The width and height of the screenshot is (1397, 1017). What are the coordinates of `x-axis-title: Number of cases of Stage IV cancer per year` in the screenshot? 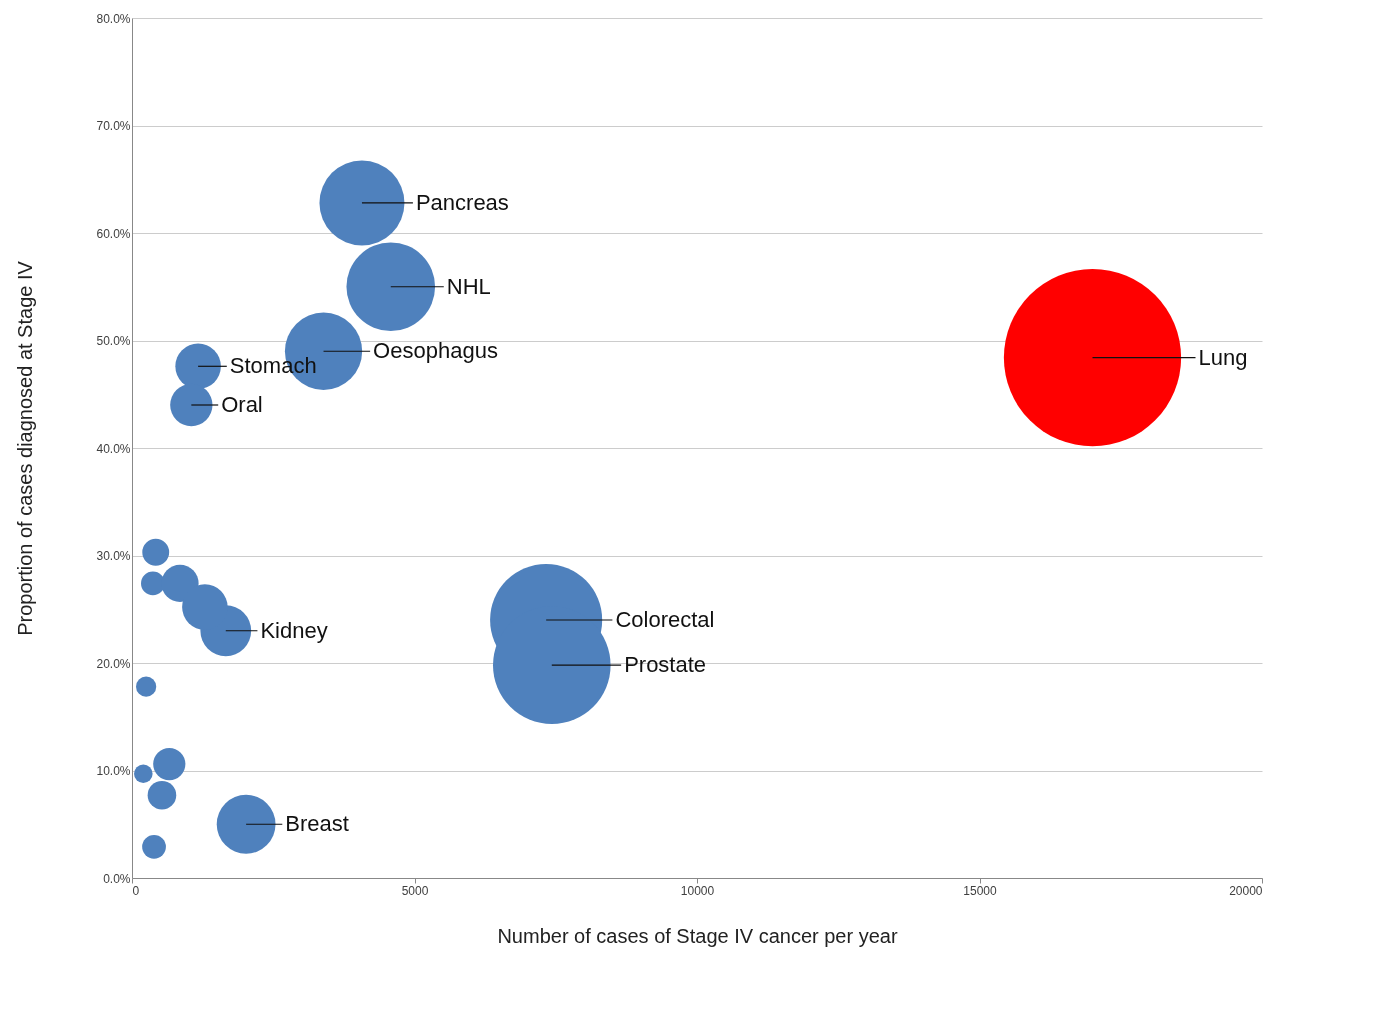 It's located at (697, 935).